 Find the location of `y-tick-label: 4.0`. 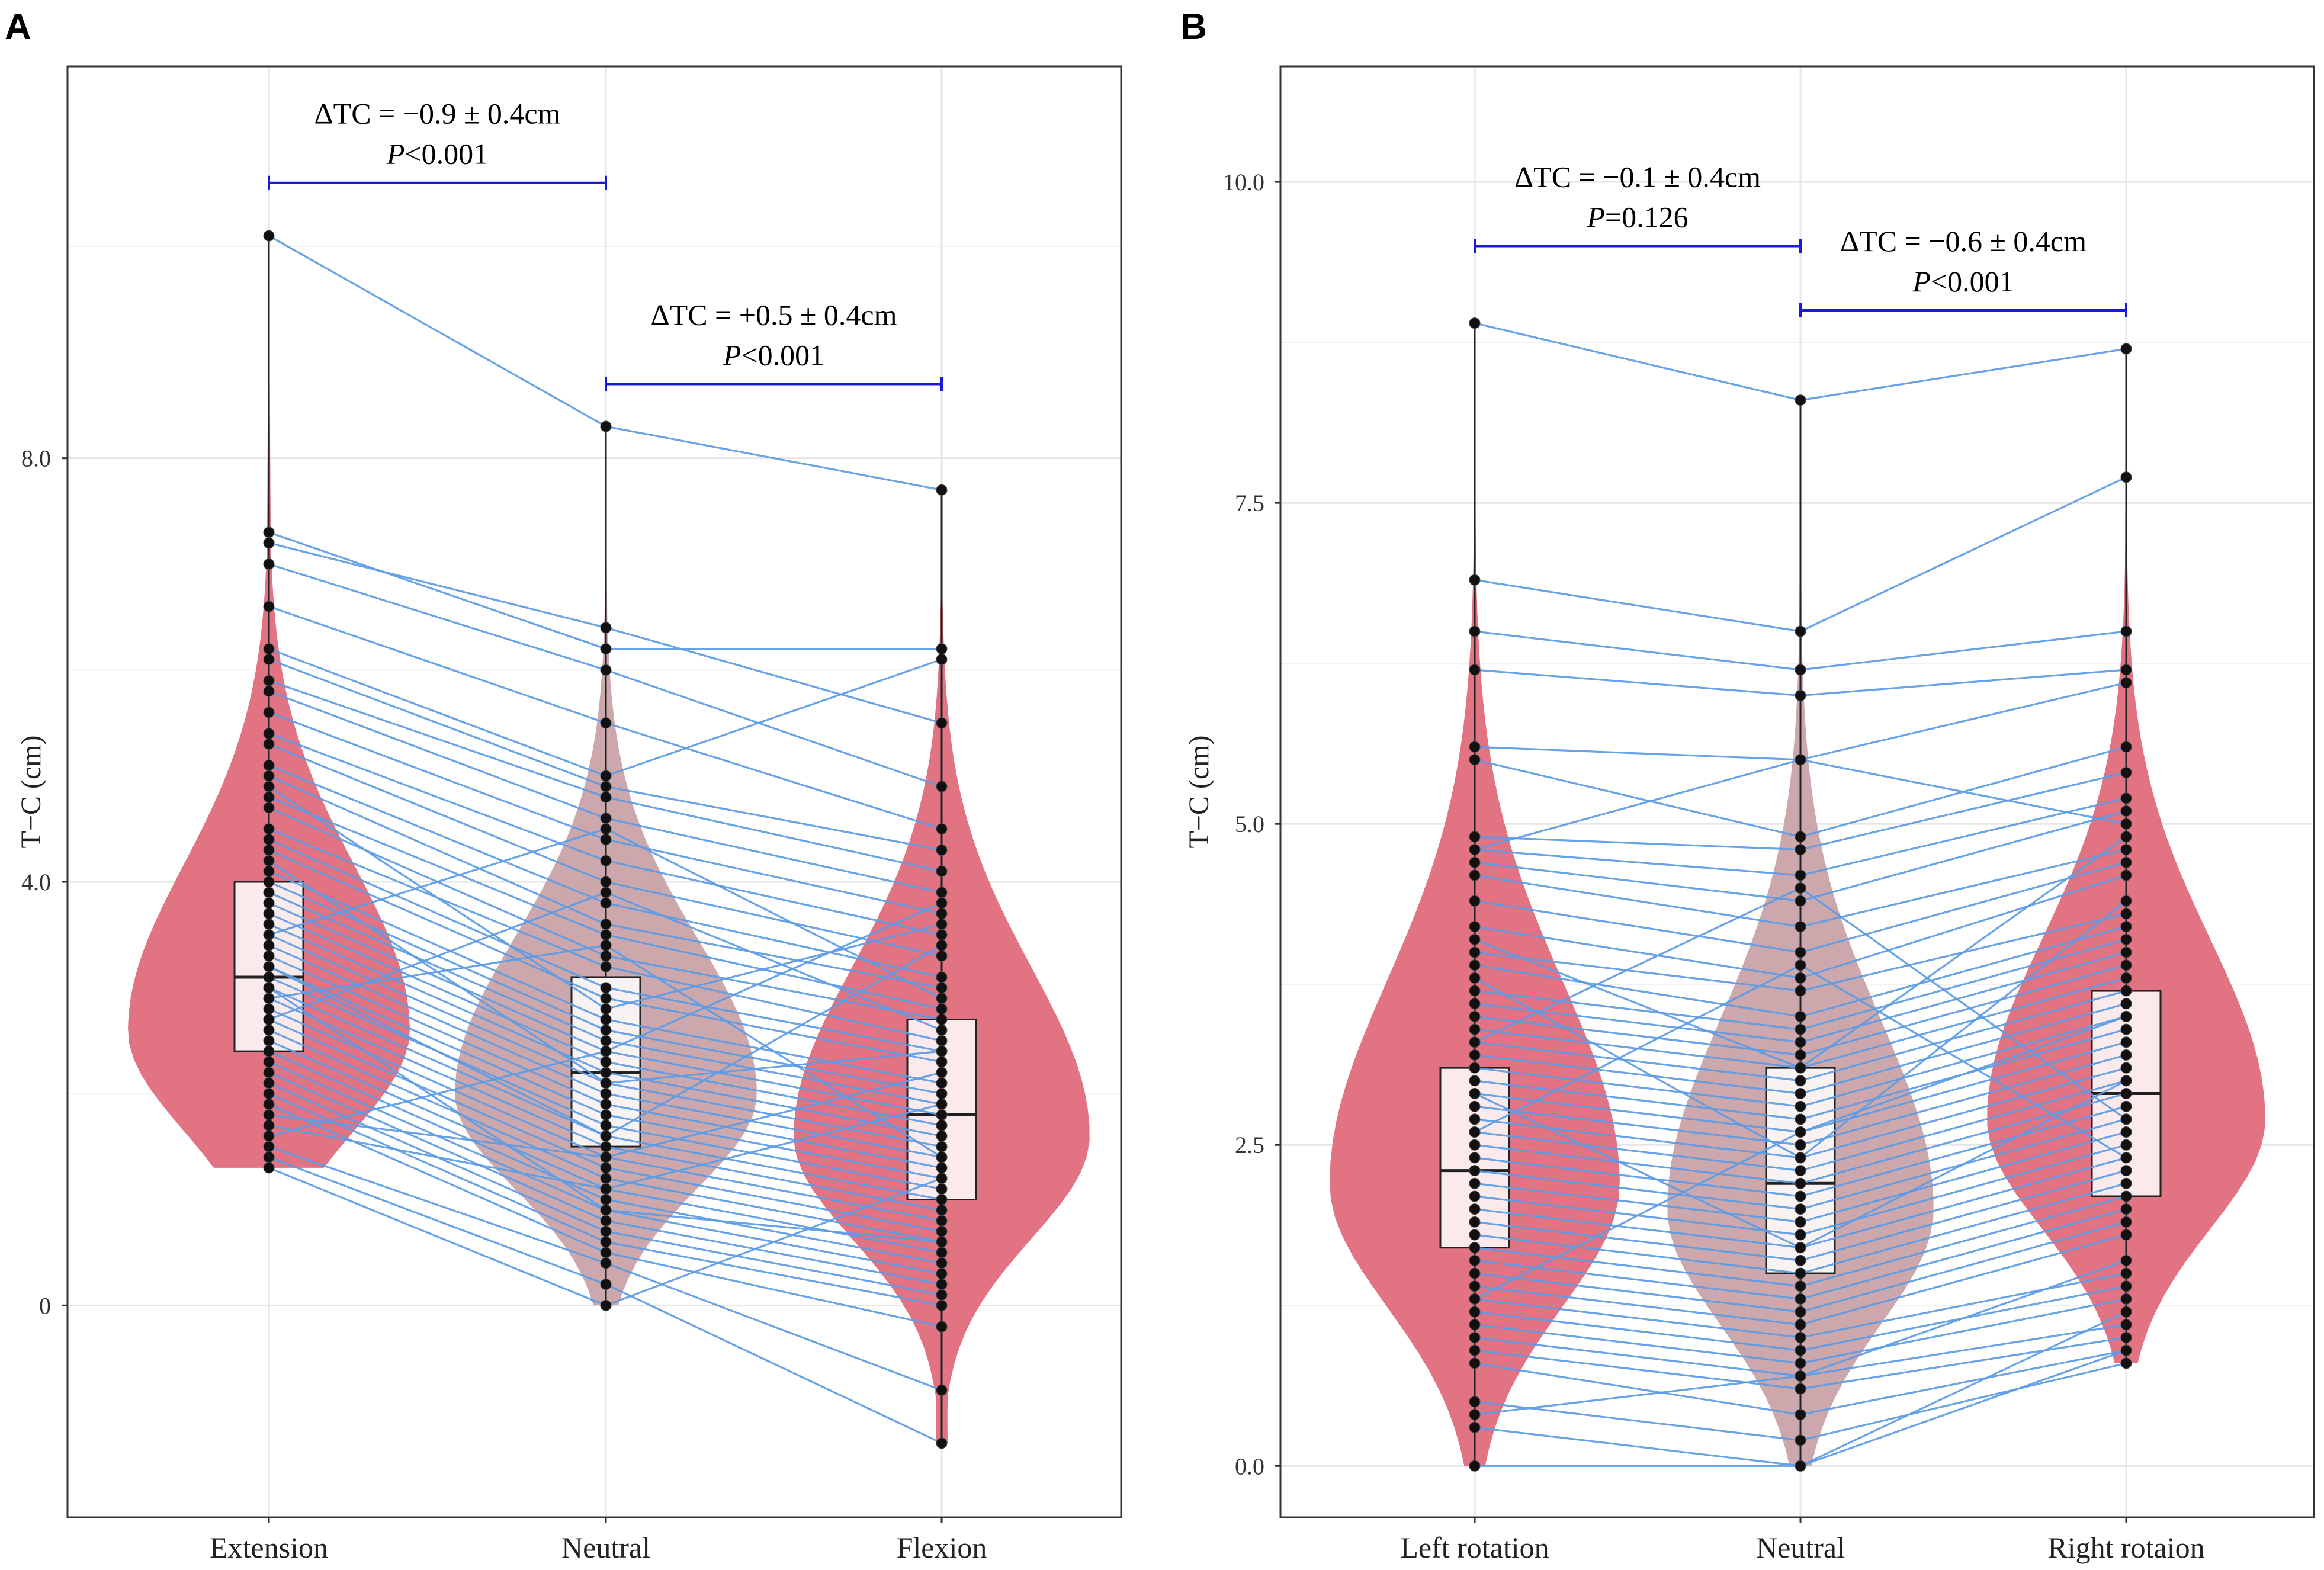

y-tick-label: 4.0 is located at coordinates (36, 882).